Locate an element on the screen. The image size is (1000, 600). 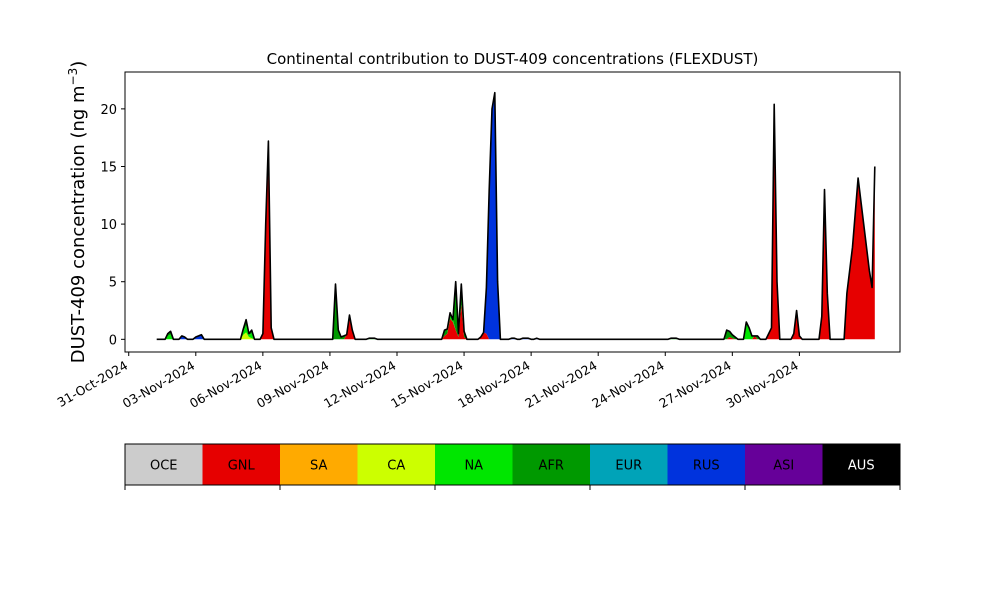
colorbar-cell-gnl is located at coordinates (241, 464).